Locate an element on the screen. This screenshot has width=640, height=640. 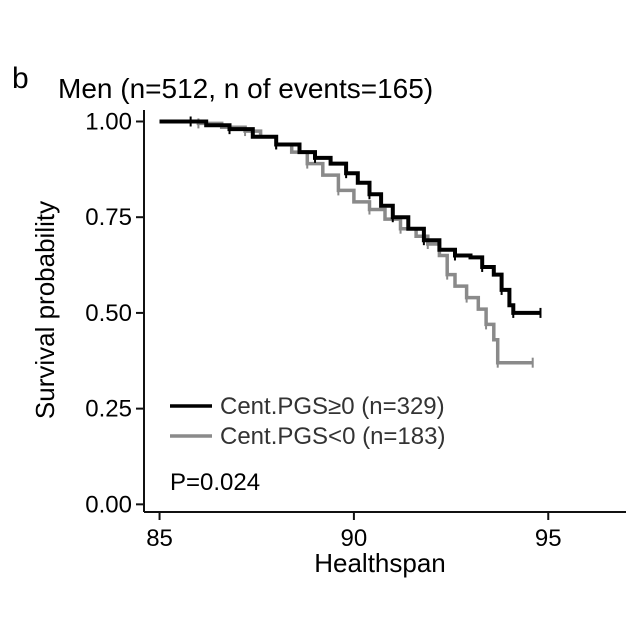
chart-title: Men (n=512, n of events=165) is located at coordinates (245, 88).